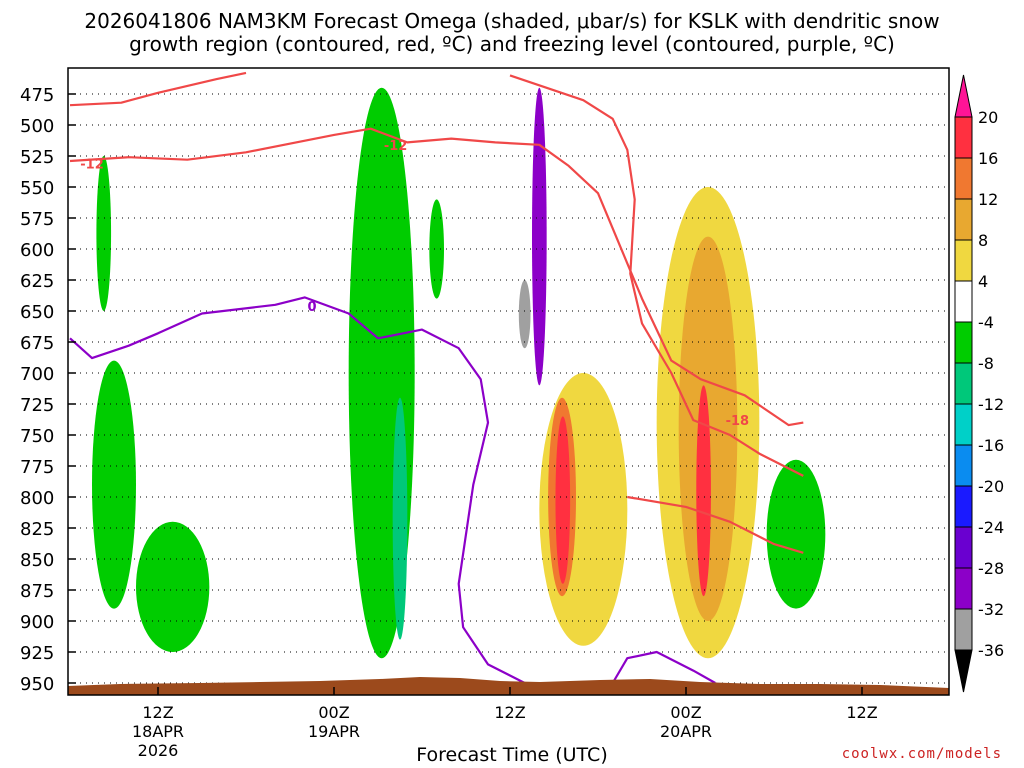 Image resolution: width=1024 pixels, height=768 pixels. What do you see at coordinates (37, 219) in the screenshot?
I see `y-tick-label-575: 575` at bounding box center [37, 219].